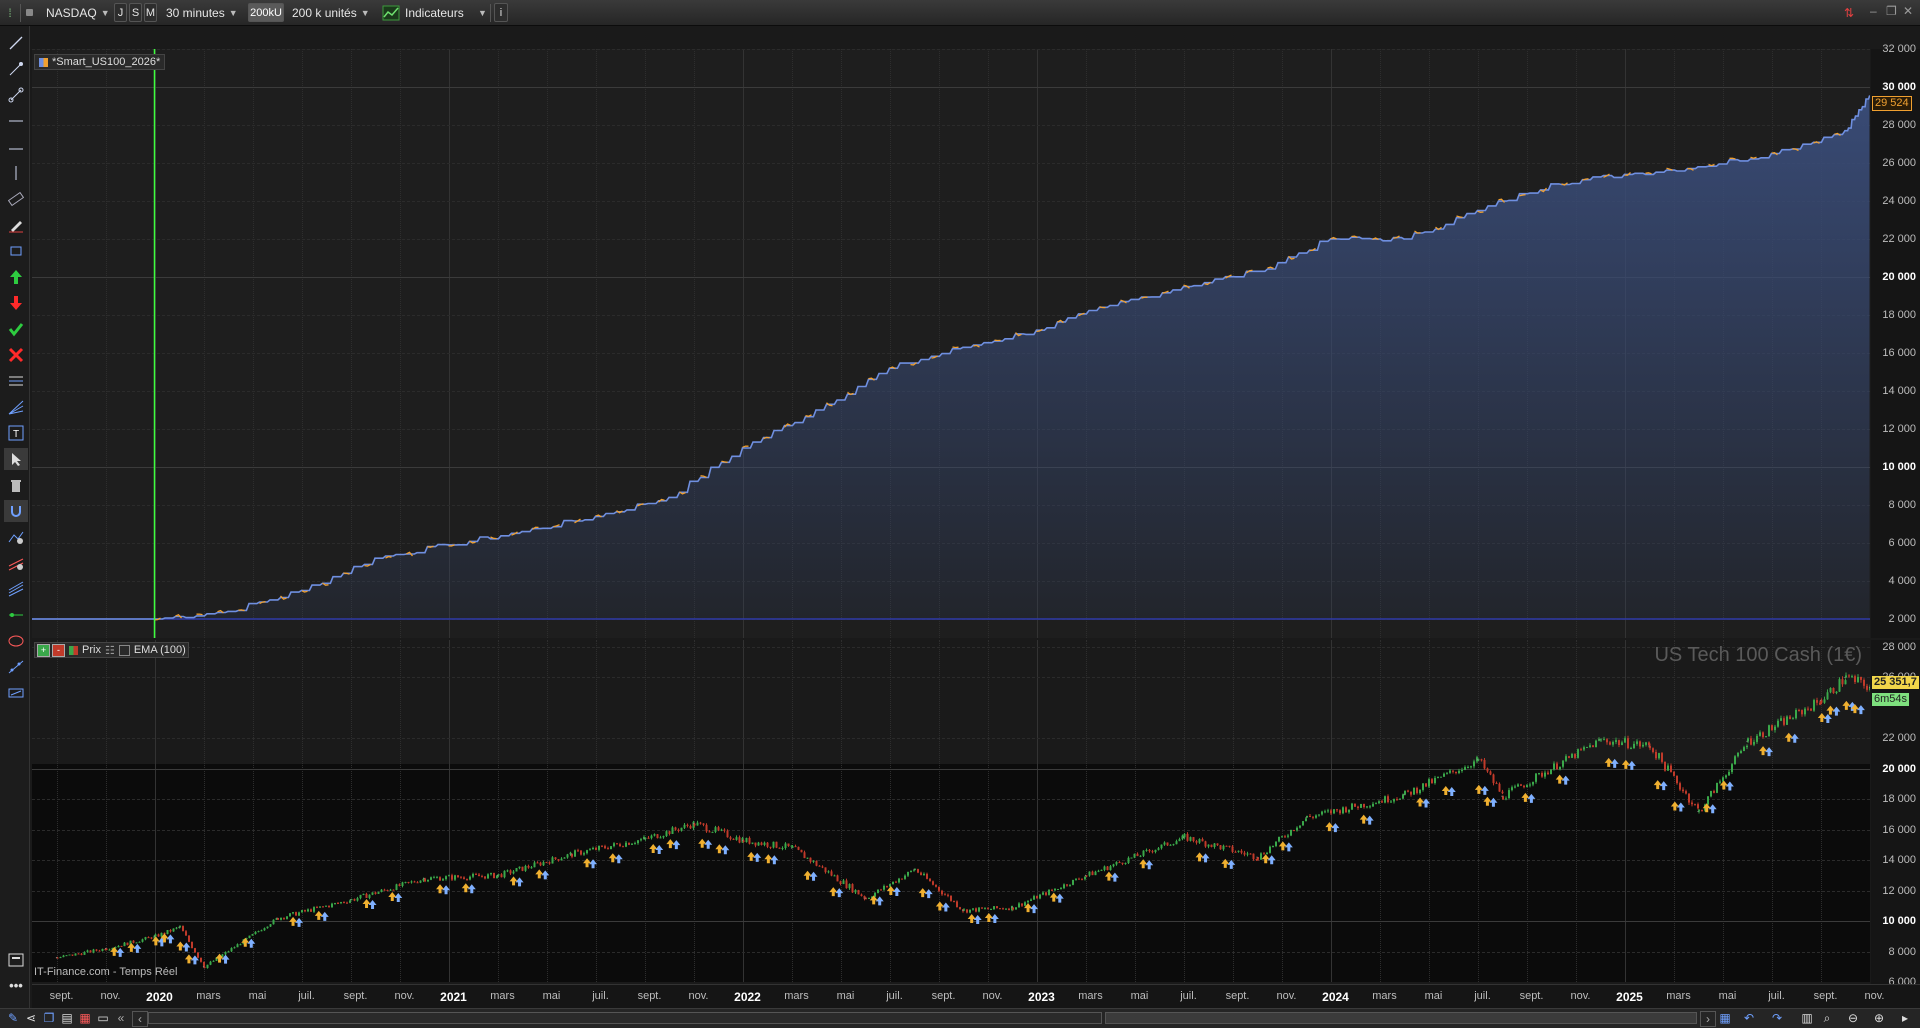 The width and height of the screenshot is (1920, 1028). What do you see at coordinates (16, 985) in the screenshot?
I see `more-tools-icon: •••` at bounding box center [16, 985].